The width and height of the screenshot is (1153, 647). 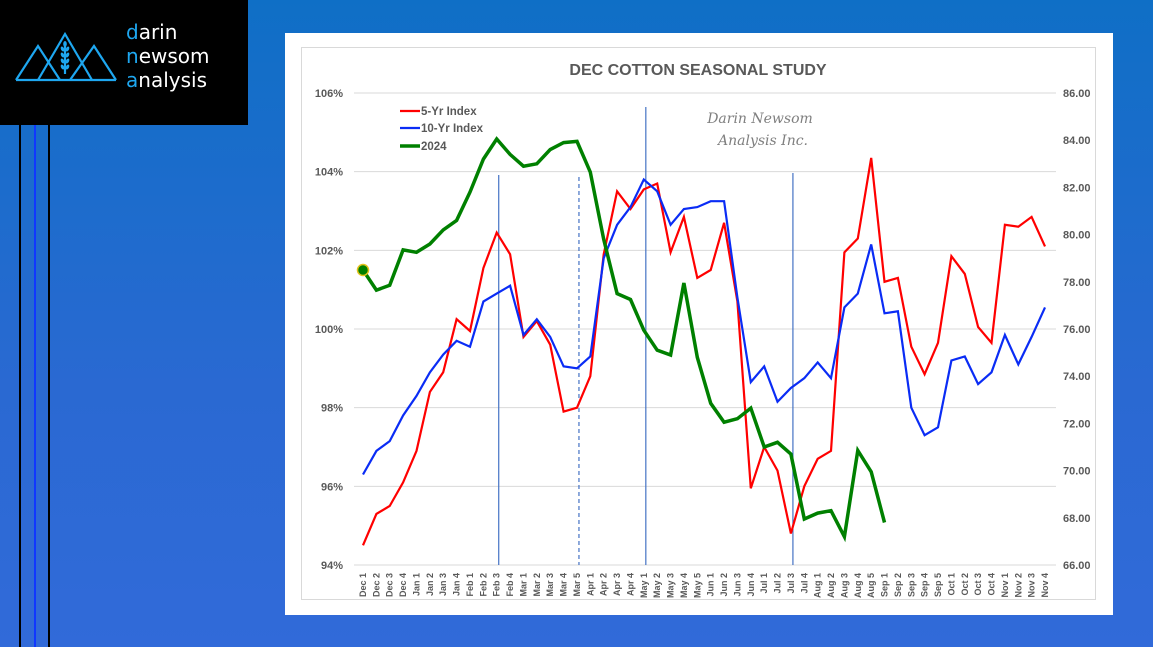 I want to click on x-axis-tick-label: Aug 2, so click(x=831, y=585).